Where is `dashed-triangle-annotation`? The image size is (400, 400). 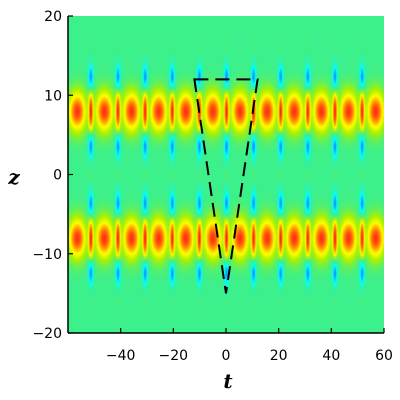
dashed-triangle-annotation is located at coordinates (226, 186).